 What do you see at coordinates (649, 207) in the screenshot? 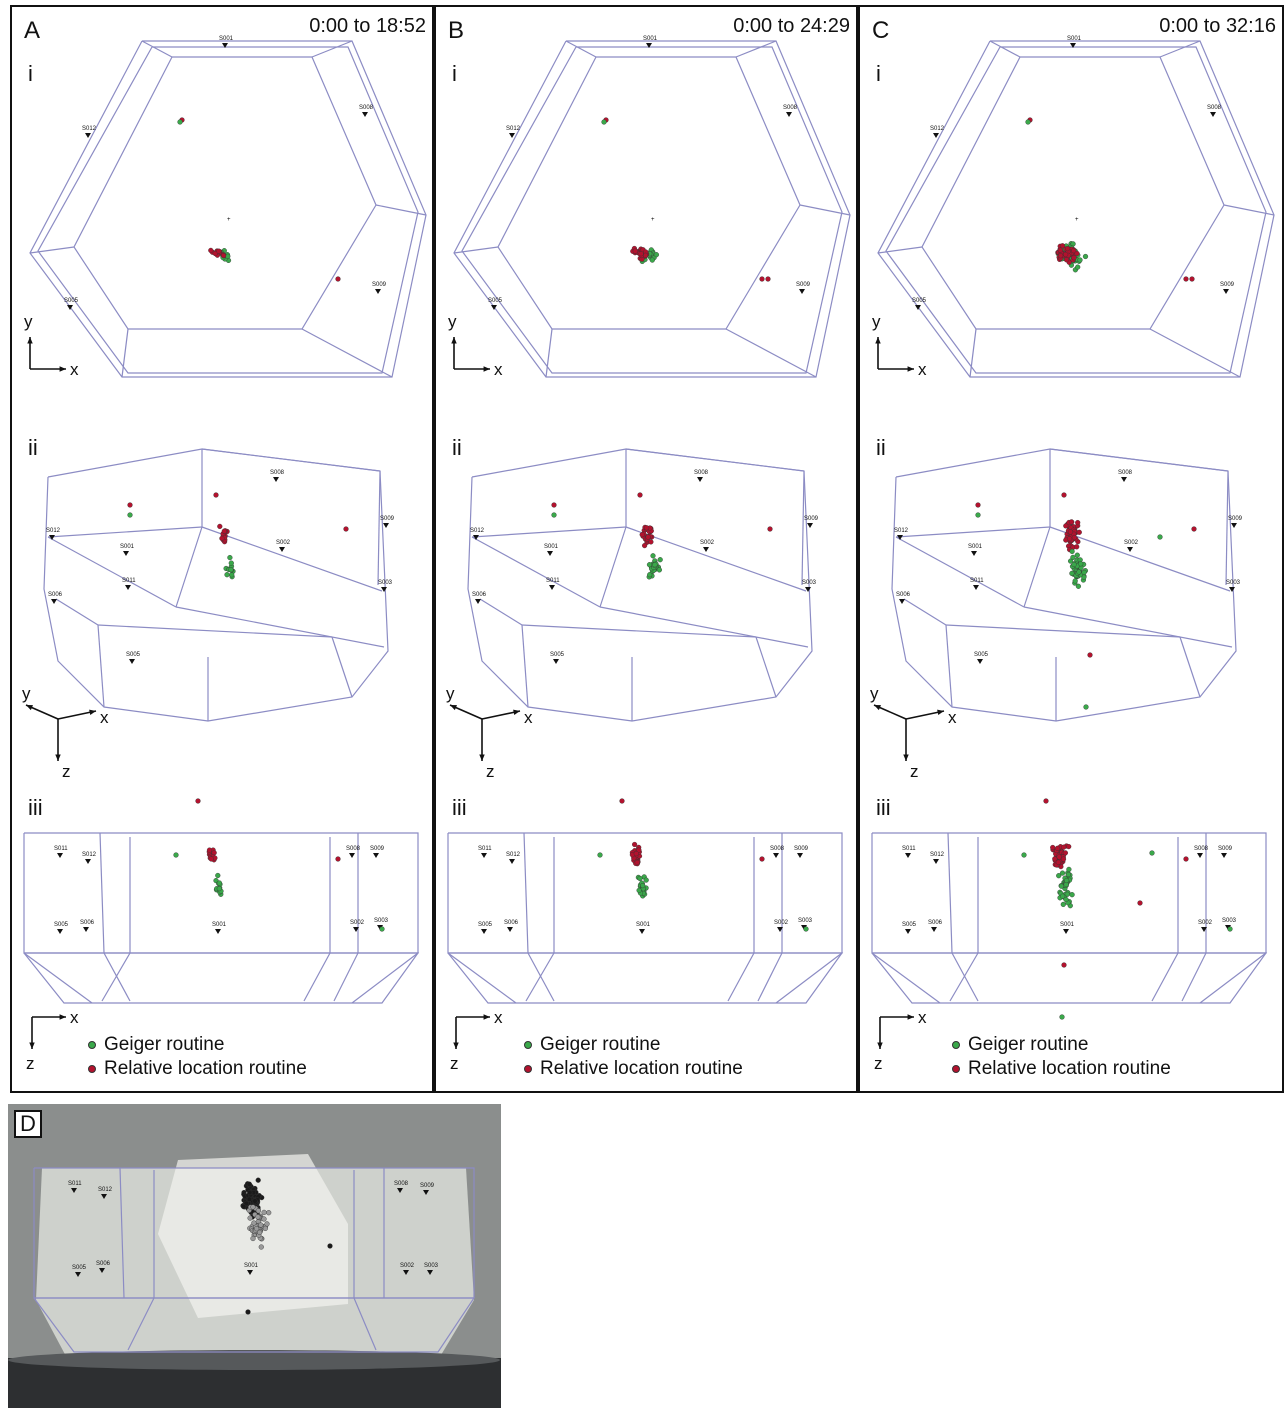
I see `view-i-plot: S001 S012 S008 S009 S005 + y x` at bounding box center [649, 207].